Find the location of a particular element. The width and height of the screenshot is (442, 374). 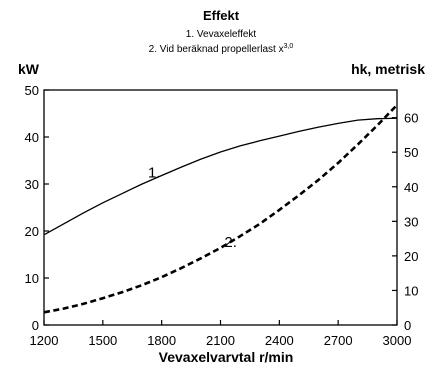

y-left-tick-label: 20 is located at coordinates (32, 231).